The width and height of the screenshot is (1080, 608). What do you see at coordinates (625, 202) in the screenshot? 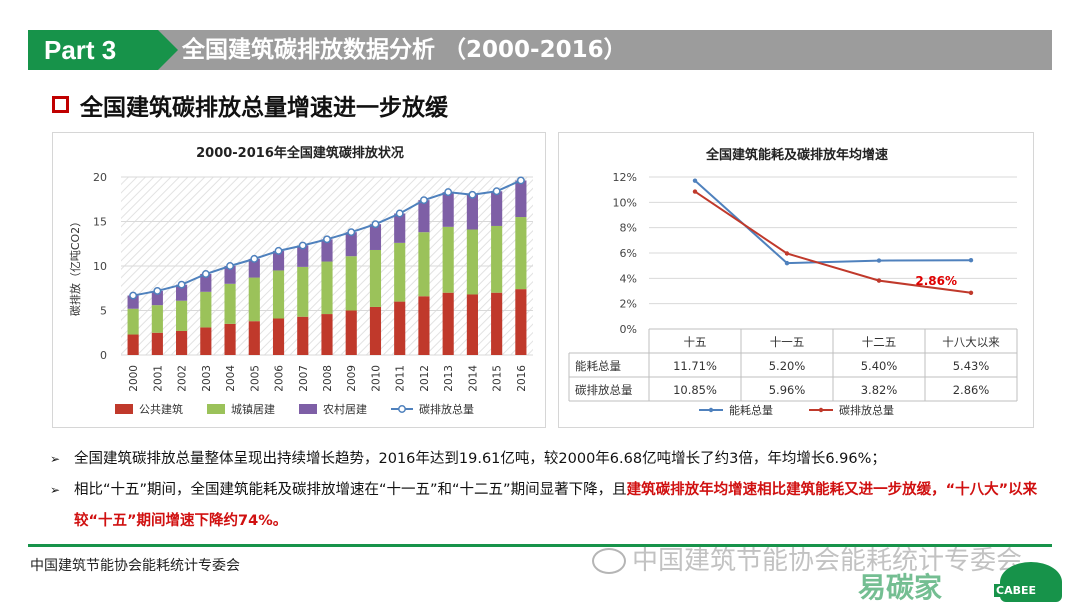
I see `y-tick-label: 10%` at bounding box center [625, 202].